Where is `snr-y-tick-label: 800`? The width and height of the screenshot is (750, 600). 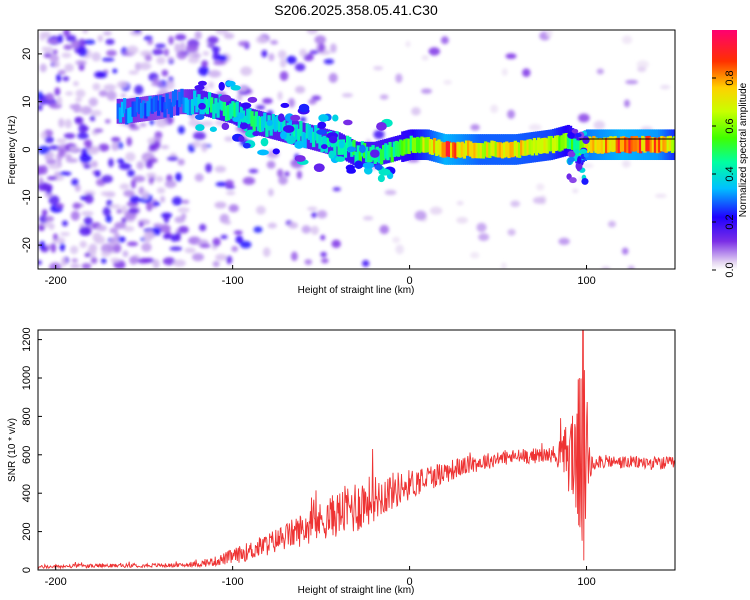 snr-y-tick-label: 800 is located at coordinates (27, 416).